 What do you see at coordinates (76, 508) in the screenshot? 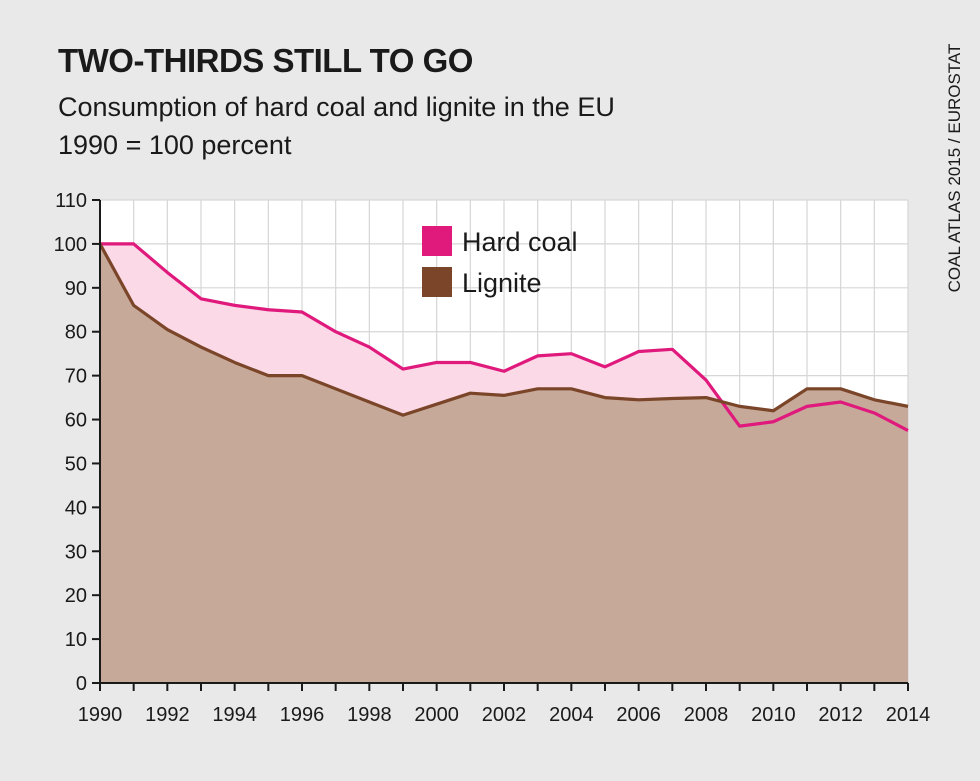
I see `y-tick-label: 40` at bounding box center [76, 508].